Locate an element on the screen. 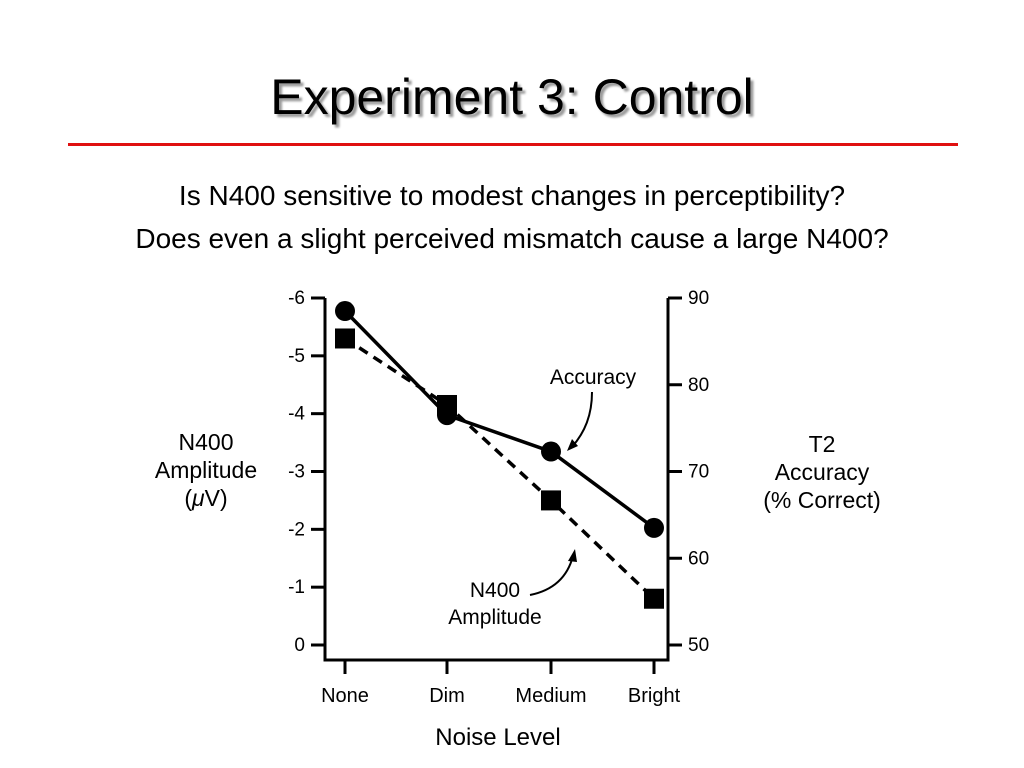  n400-arrowhead is located at coordinates (572, 555).